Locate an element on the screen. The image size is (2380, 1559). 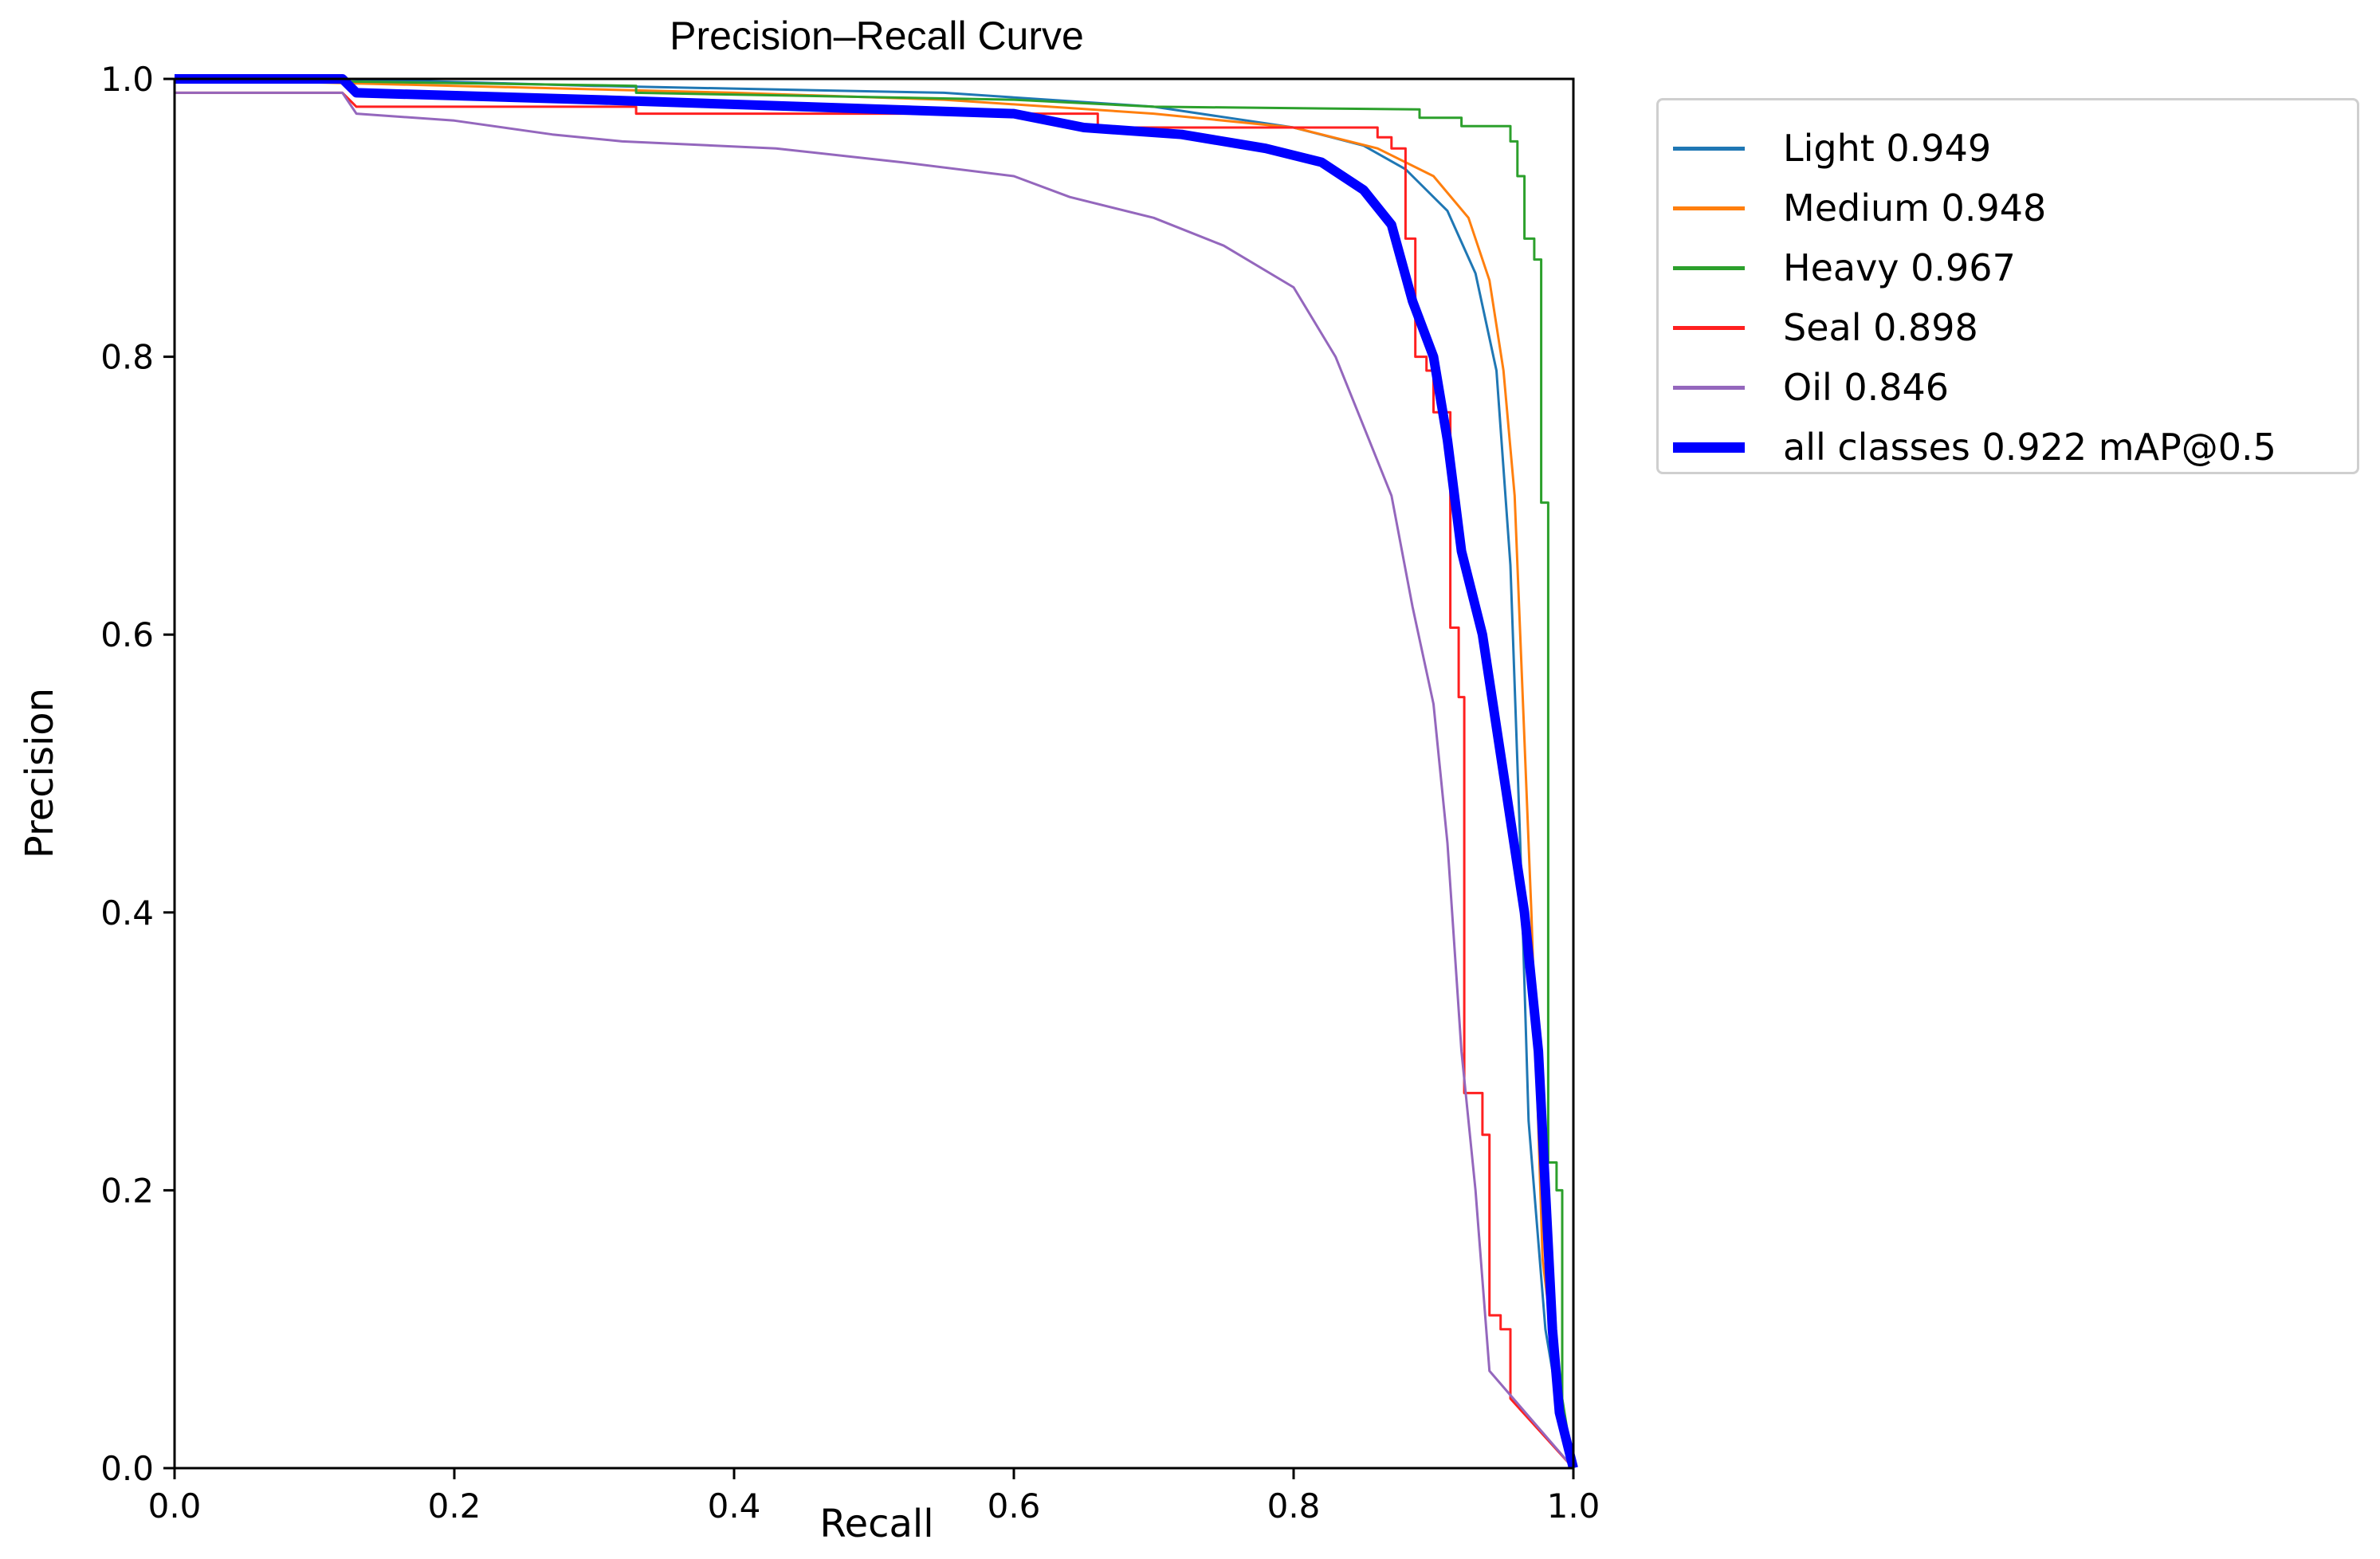
legend-label: Heavy 0.967 is located at coordinates (1899, 267).